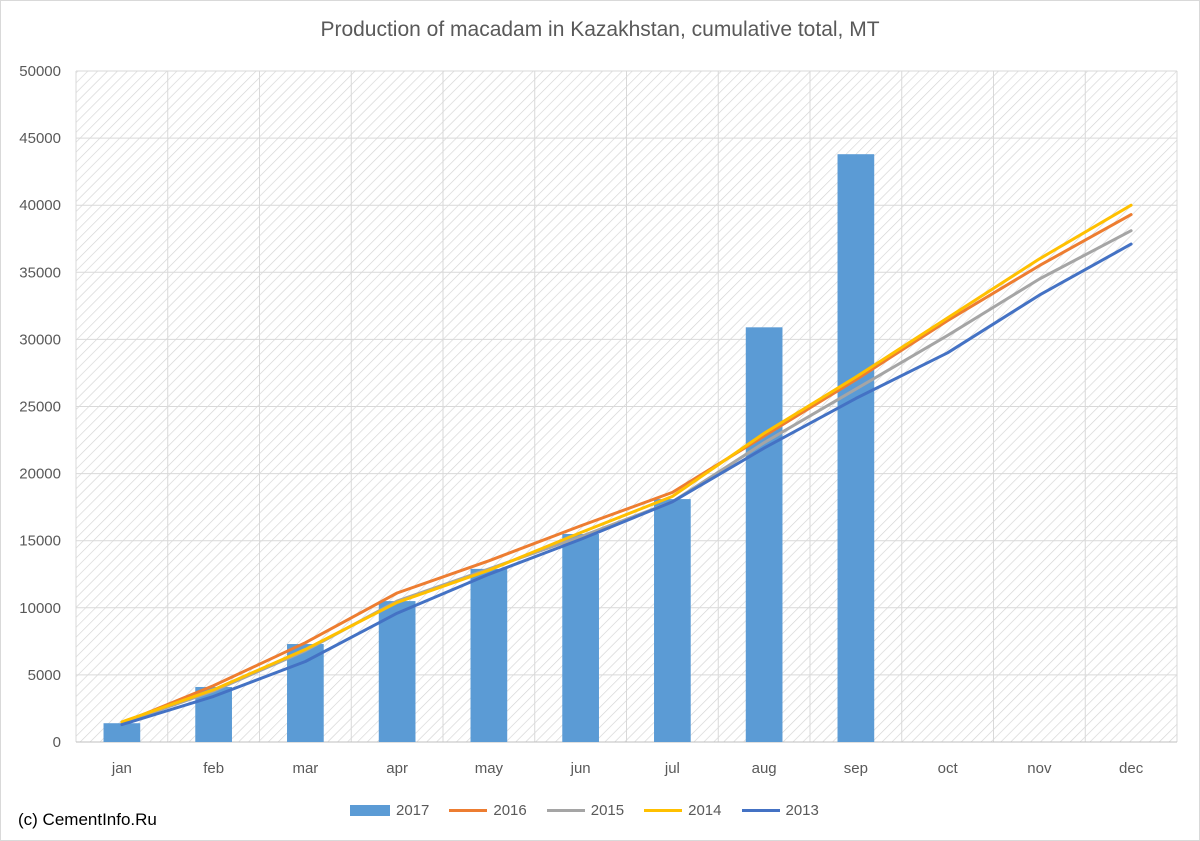 This screenshot has height=841, width=1200. What do you see at coordinates (607, 810) in the screenshot?
I see `legend-label: 2015` at bounding box center [607, 810].